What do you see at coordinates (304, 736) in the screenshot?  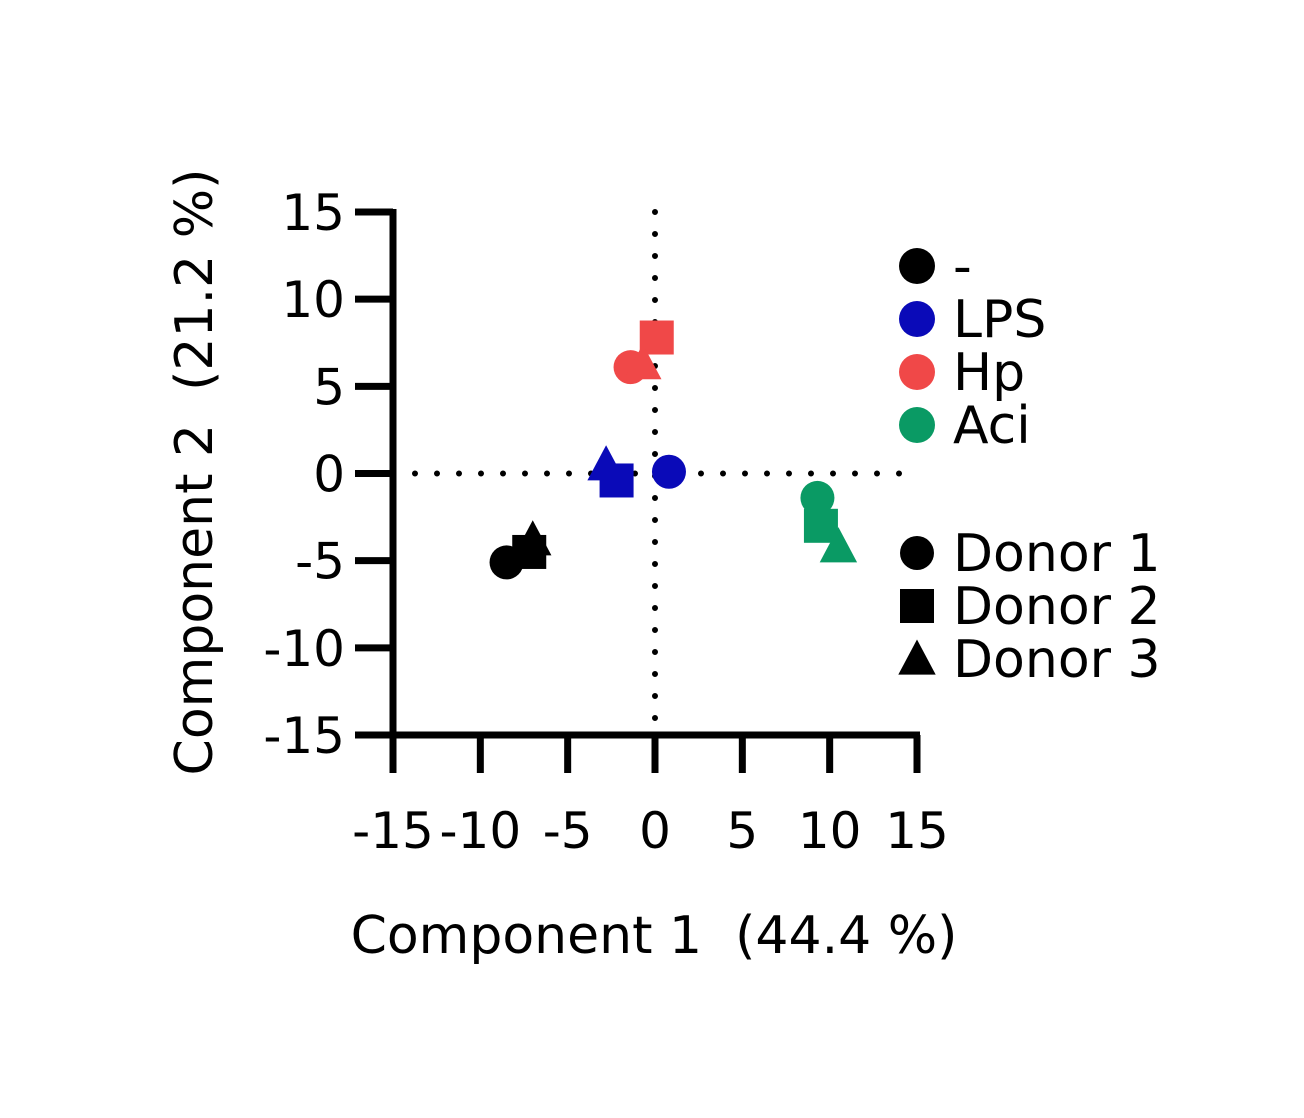 I see `y-tick-label: -15` at bounding box center [304, 736].